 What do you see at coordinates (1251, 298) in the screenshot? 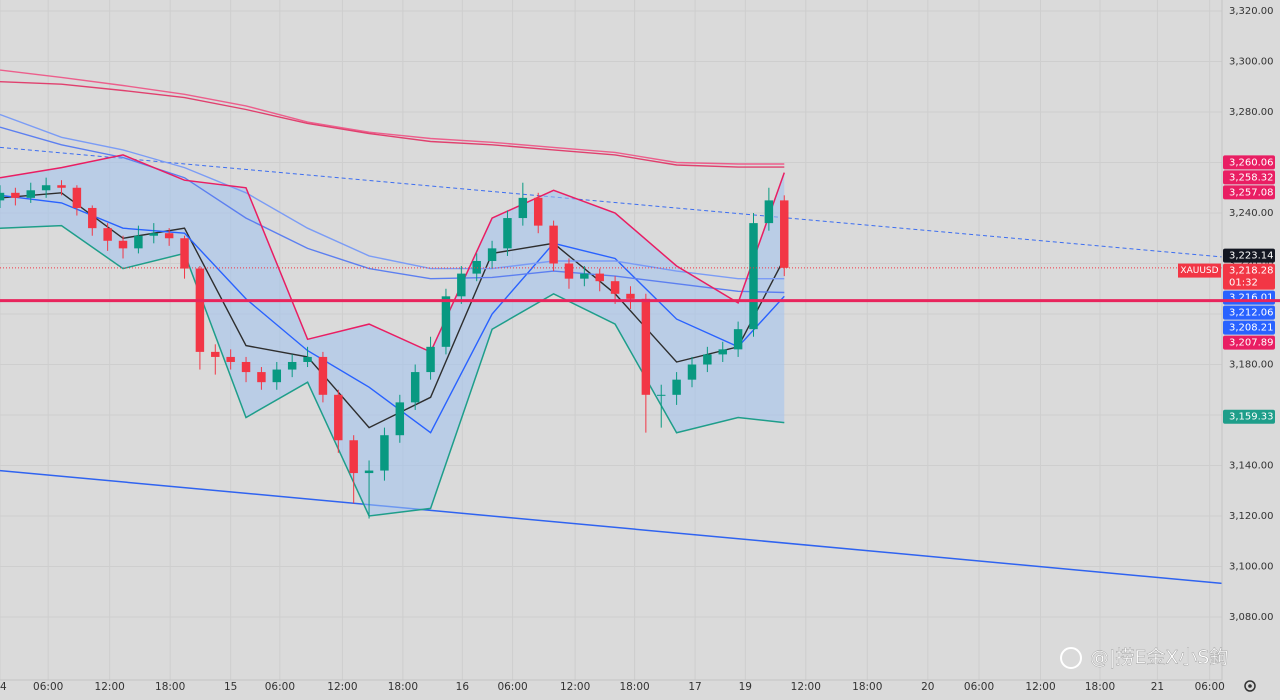
I see `price-tag-label: 3,216.01` at bounding box center [1251, 298].